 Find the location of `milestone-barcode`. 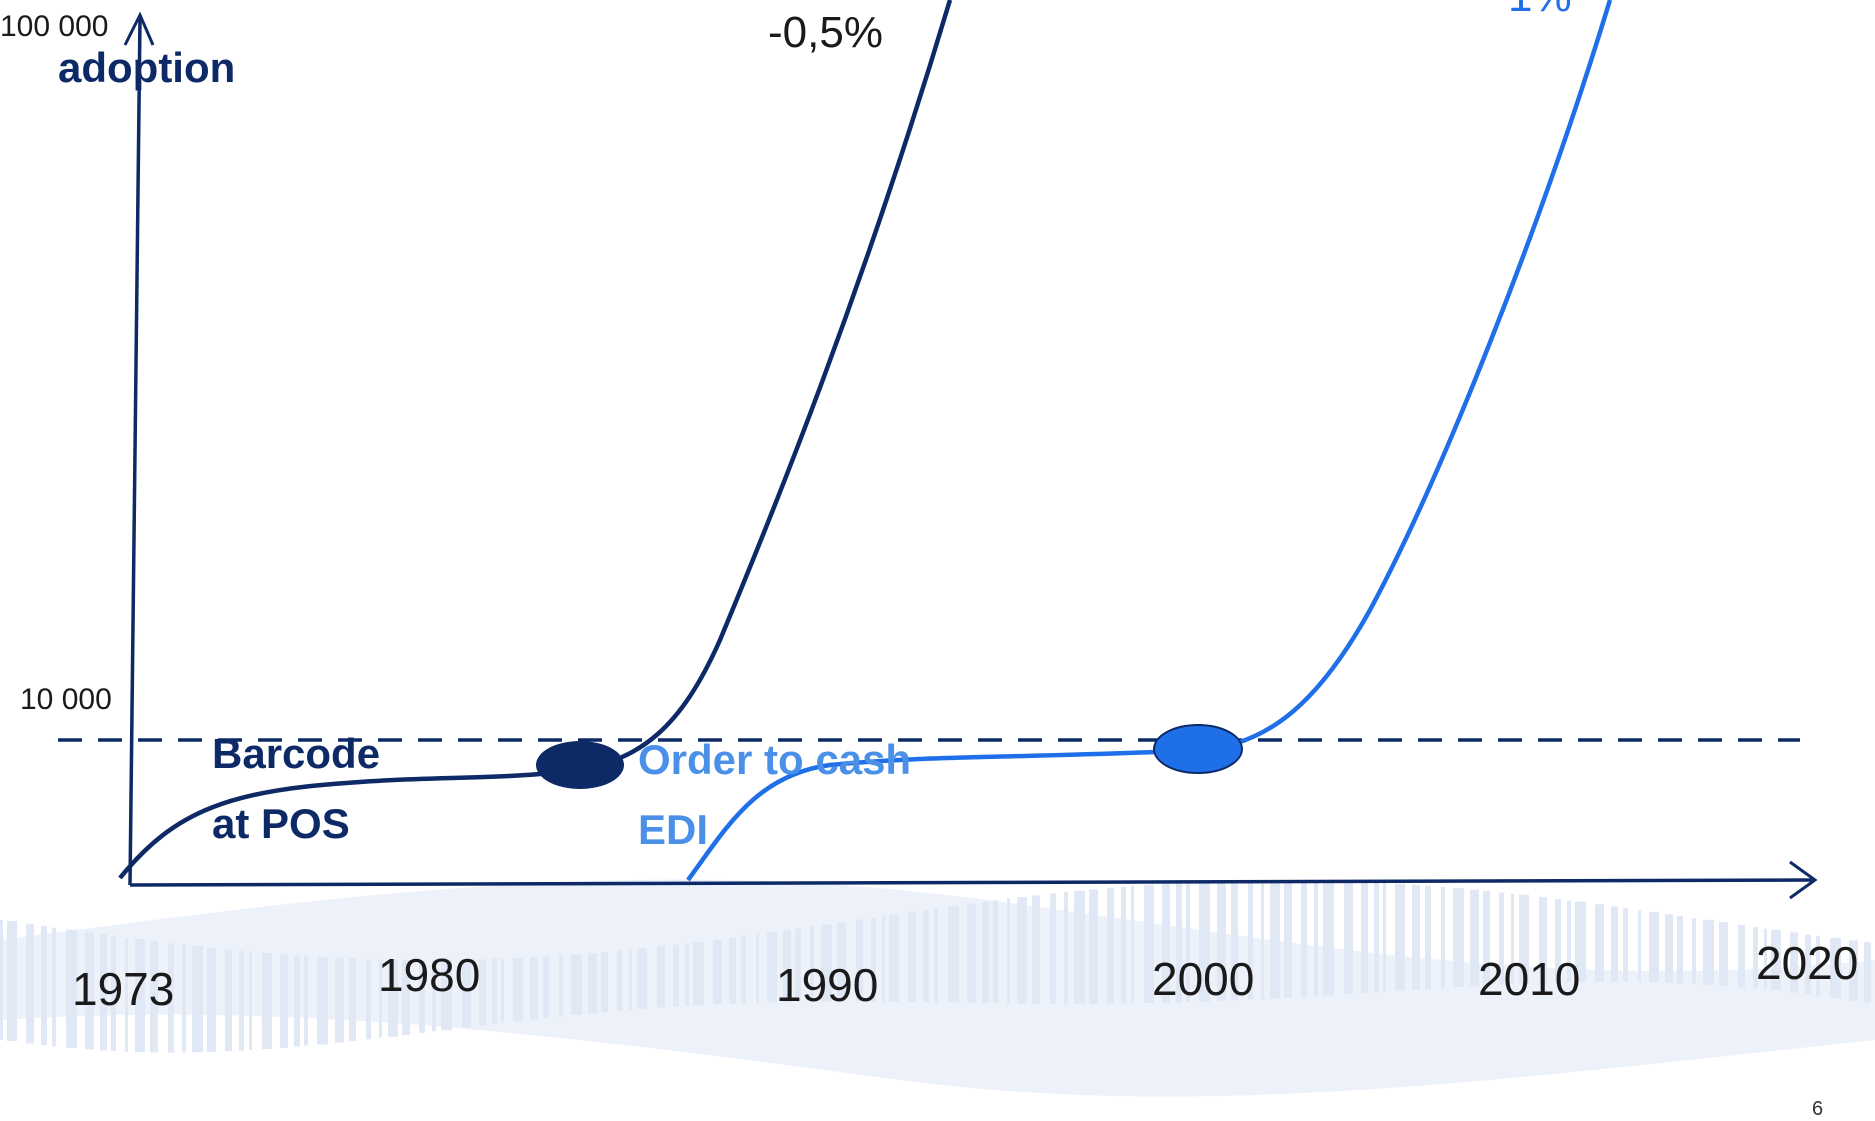

milestone-barcode is located at coordinates (580, 765).